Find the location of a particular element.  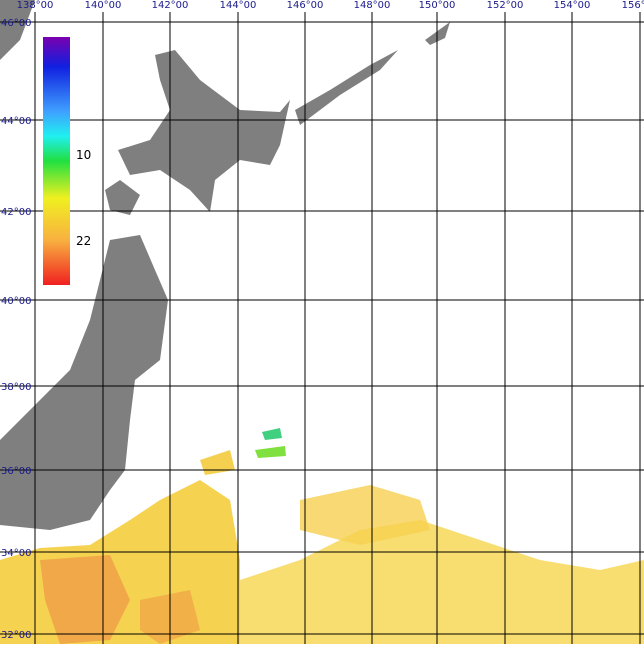

lat-label: 36°00 is located at coordinates (16, 471).